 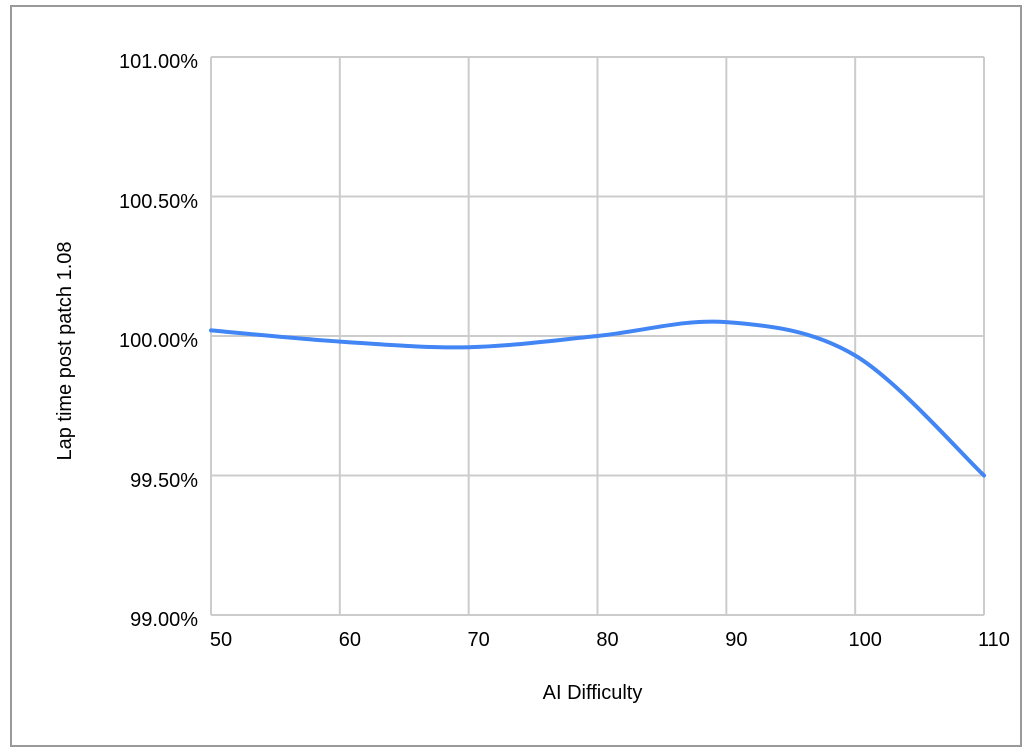 I want to click on x-tick-label: 80, so click(x=607, y=640).